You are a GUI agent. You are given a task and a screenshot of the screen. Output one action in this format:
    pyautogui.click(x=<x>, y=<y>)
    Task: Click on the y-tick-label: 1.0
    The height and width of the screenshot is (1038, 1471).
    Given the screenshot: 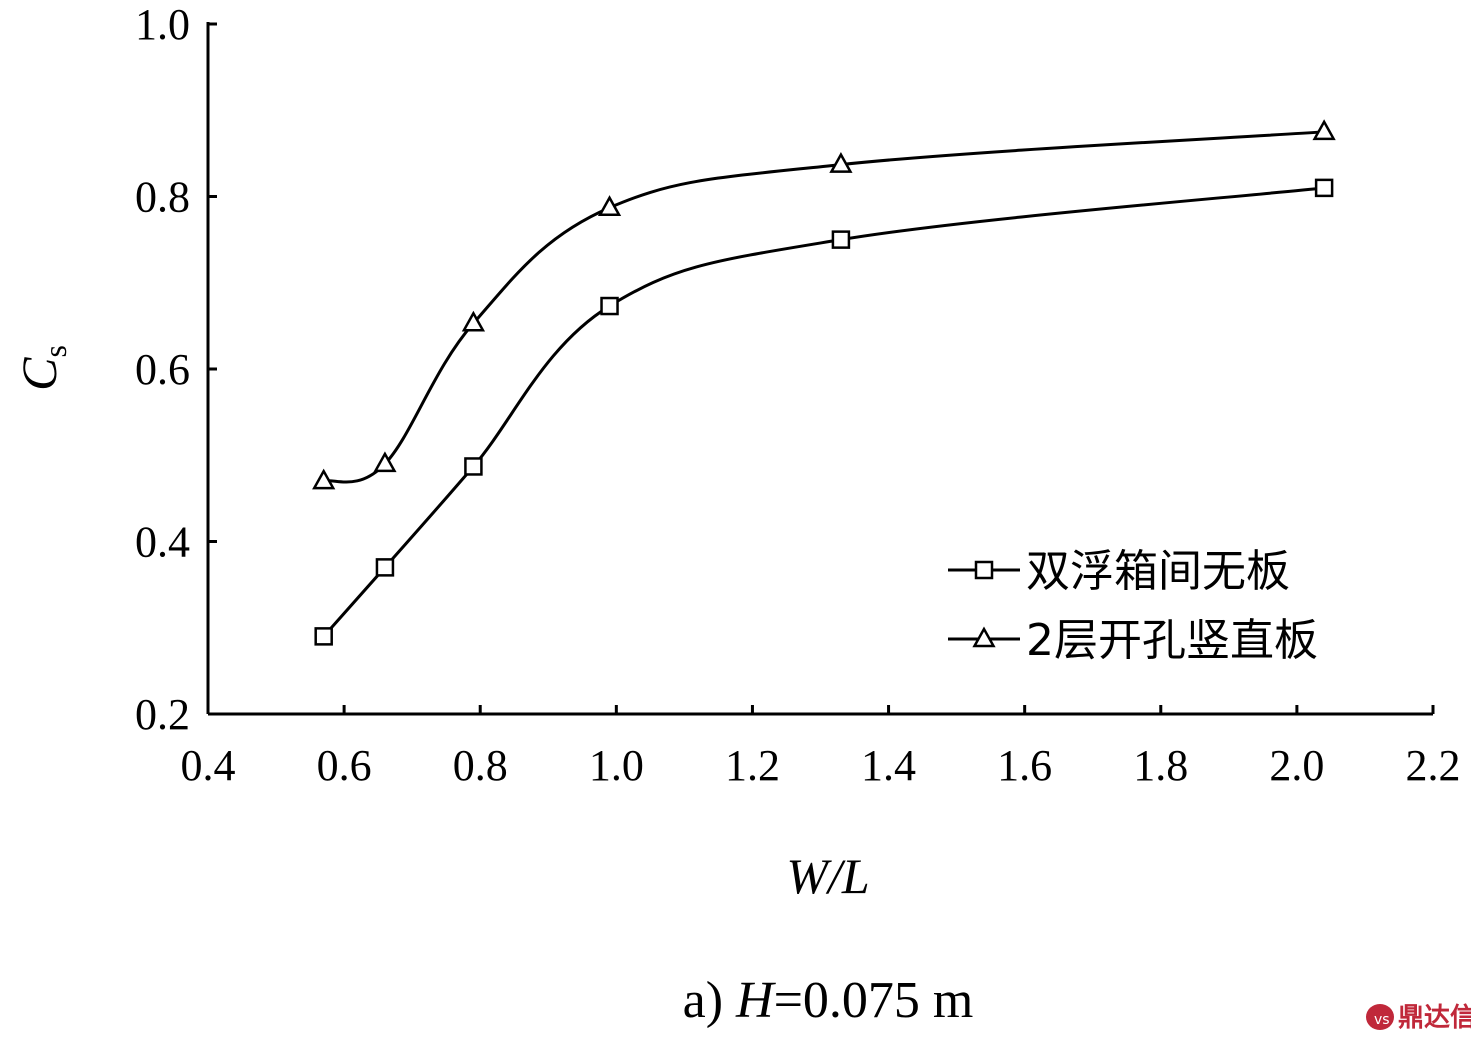 What is the action you would take?
    pyautogui.click(x=162, y=24)
    